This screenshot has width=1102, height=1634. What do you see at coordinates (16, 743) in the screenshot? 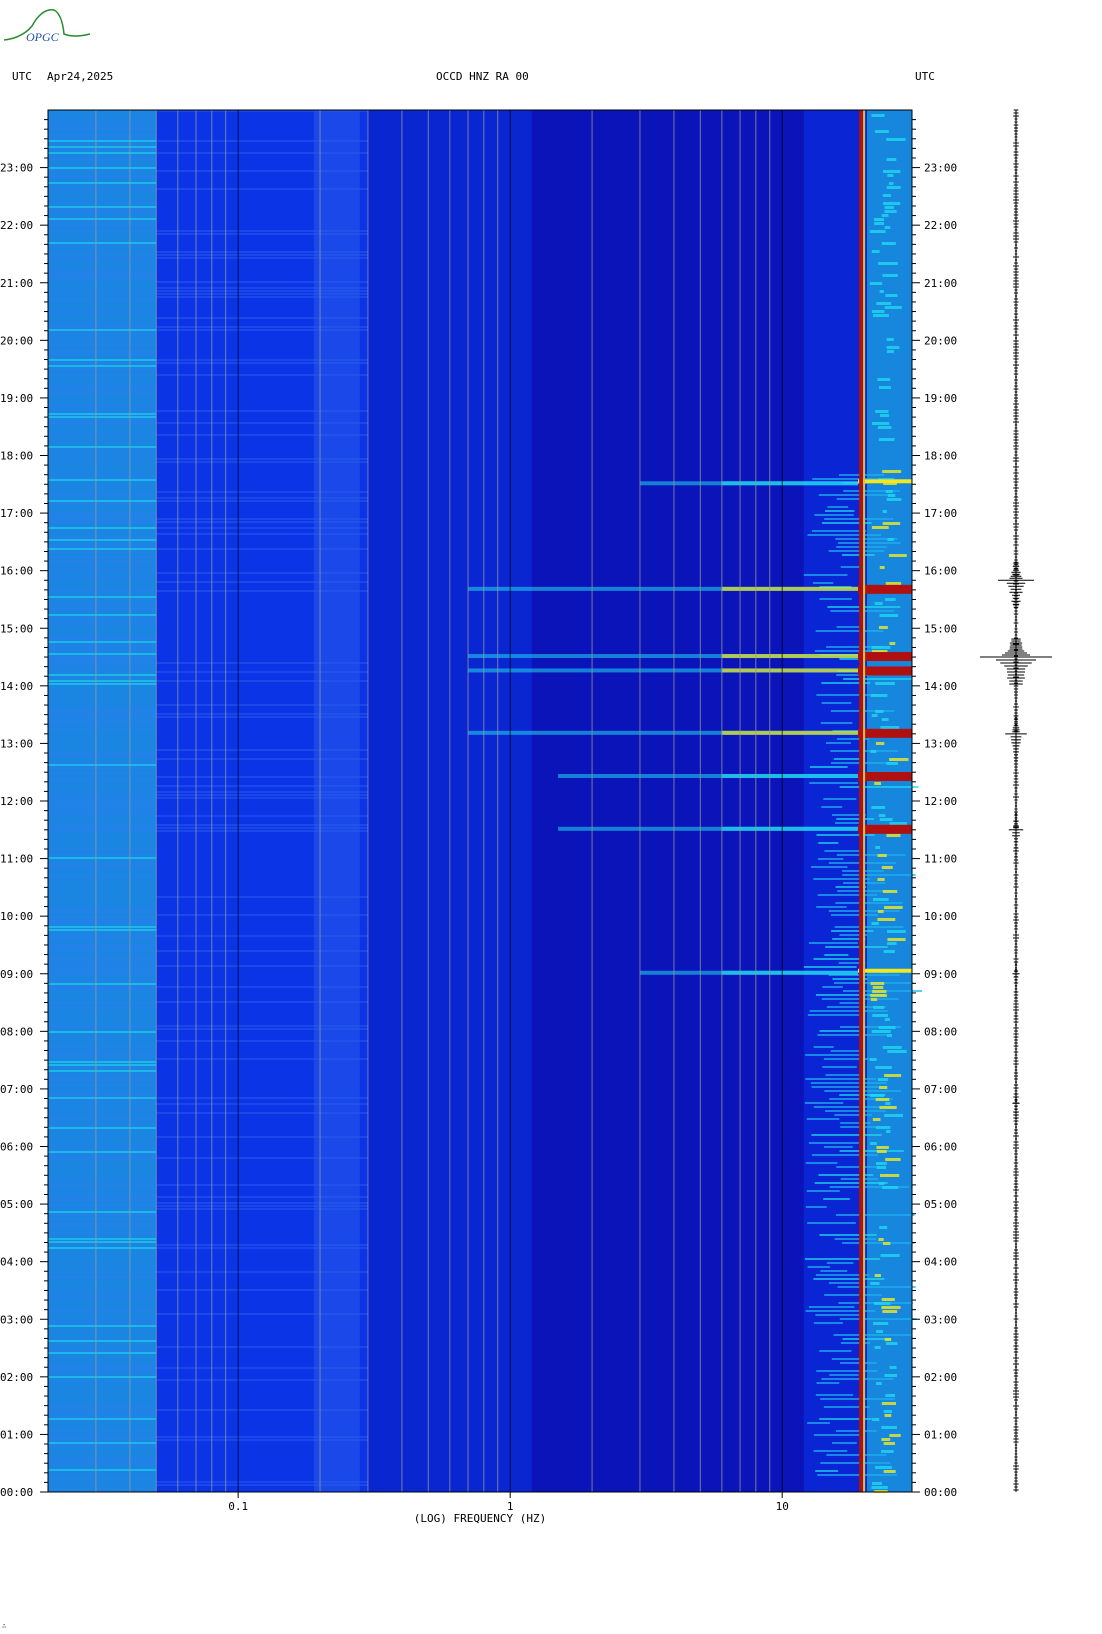
I see `y-tick-label-left: 13:00` at bounding box center [16, 743].